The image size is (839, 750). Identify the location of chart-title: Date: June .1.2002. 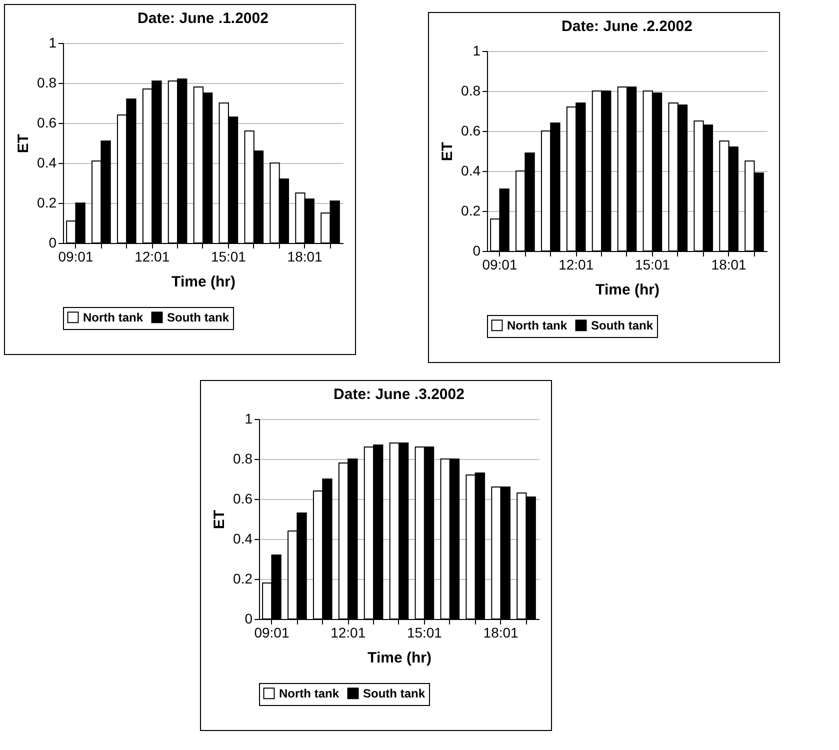
(203, 18).